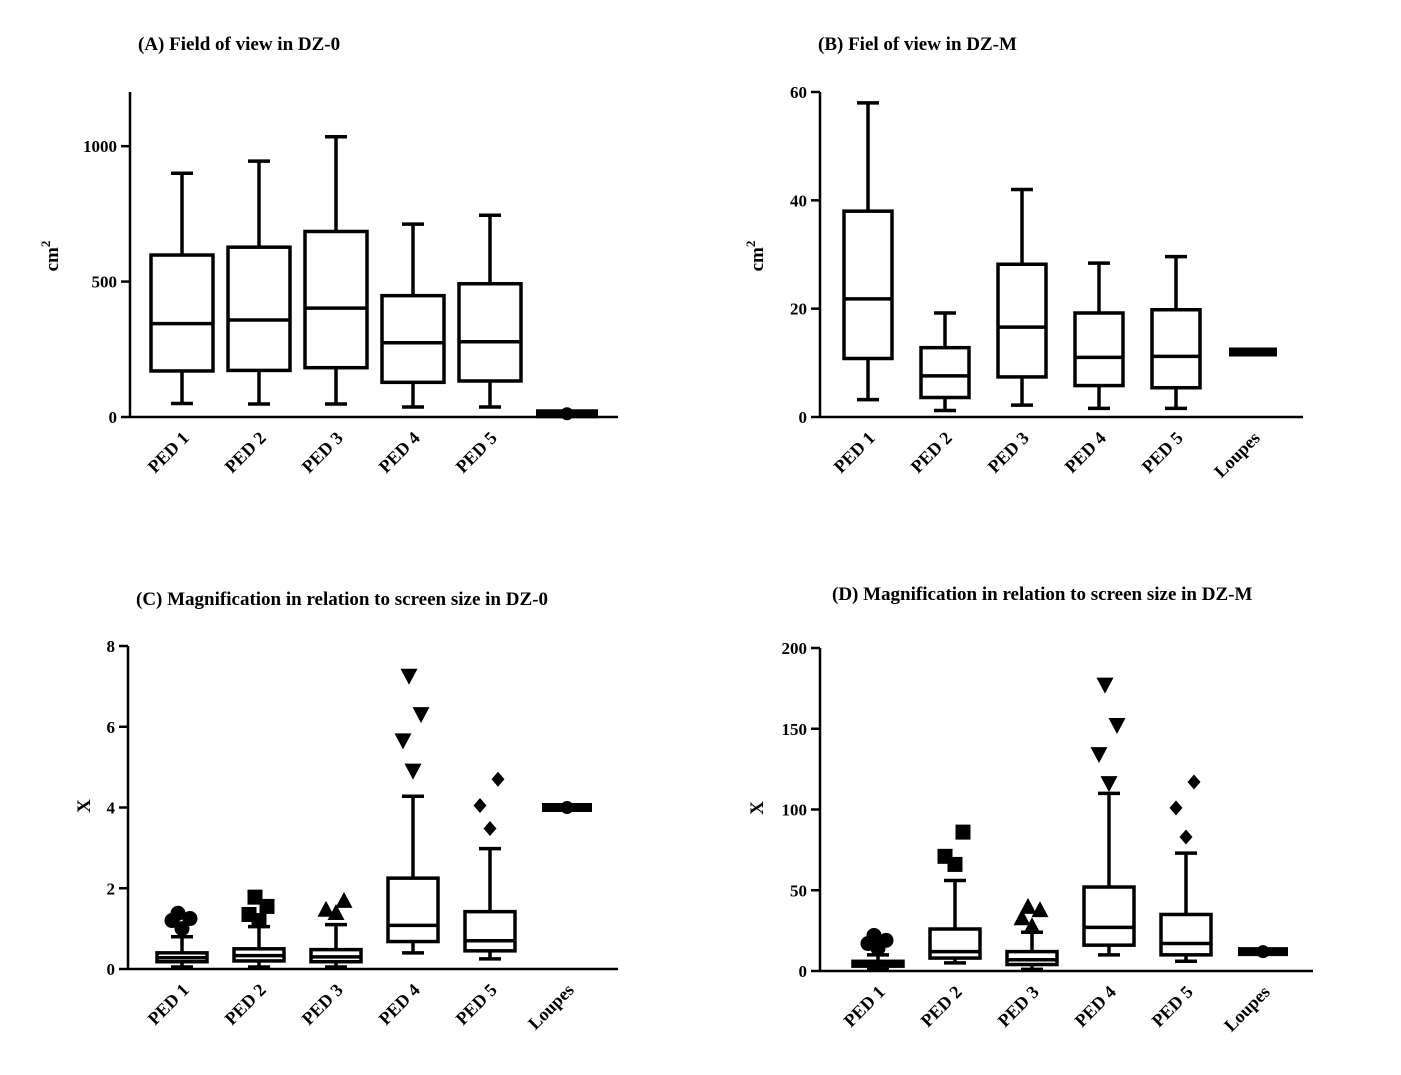 Image resolution: width=1401 pixels, height=1075 pixels. What do you see at coordinates (105, 282) in the screenshot?
I see `y-tick-label: 500` at bounding box center [105, 282].